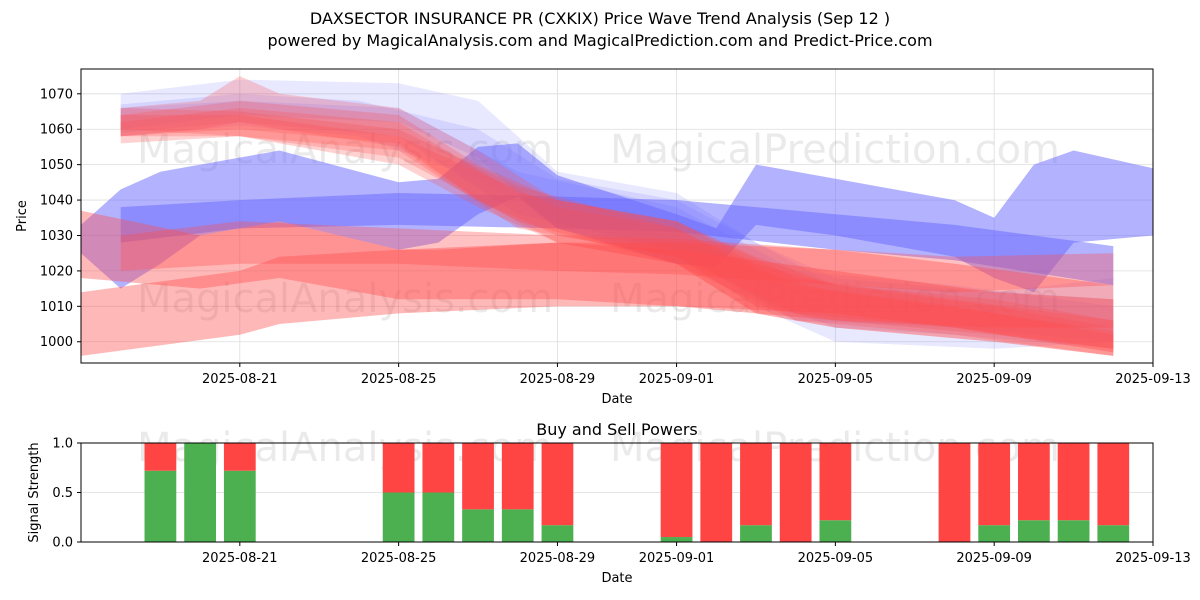  What do you see at coordinates (616, 399) in the screenshot?
I see `price-x-axis-label: Date` at bounding box center [616, 399].